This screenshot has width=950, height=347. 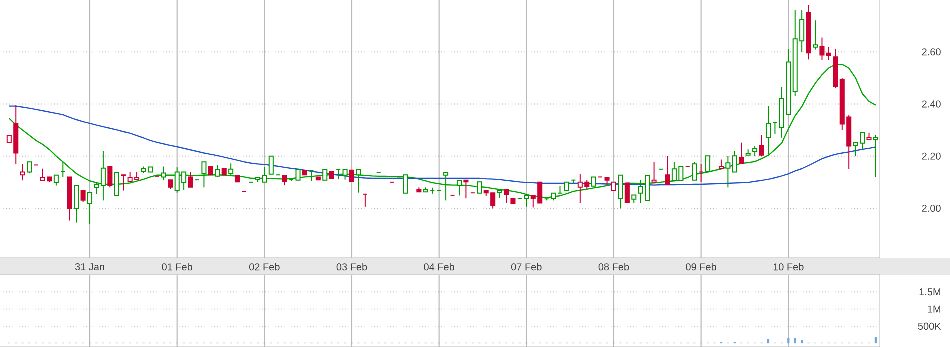 What do you see at coordinates (931, 156) in the screenshot?
I see `y-tick-label: 2.20` at bounding box center [931, 156].